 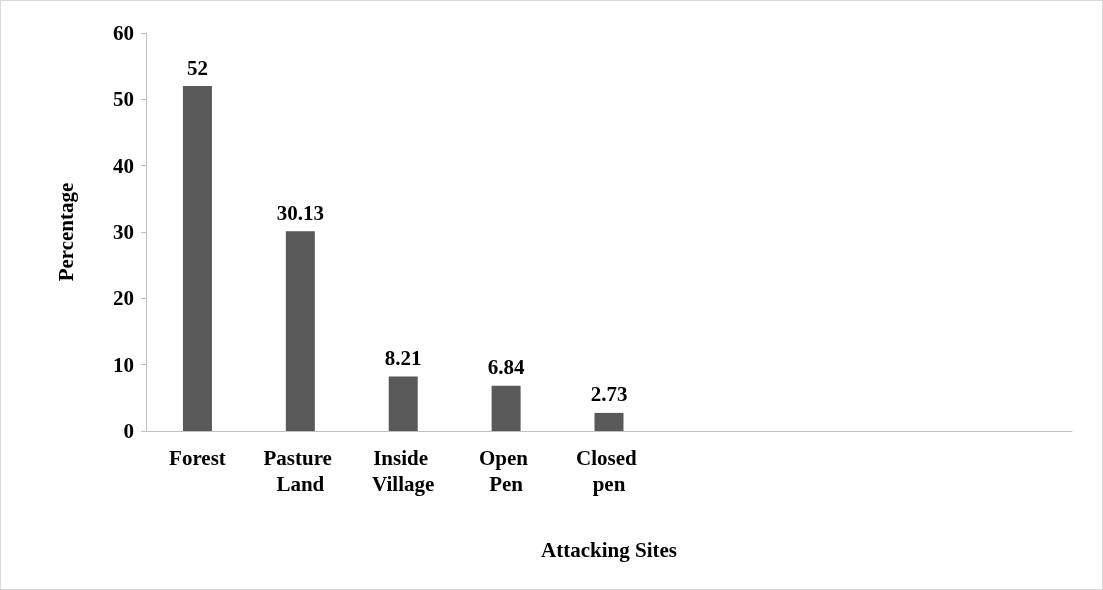 What do you see at coordinates (128, 431) in the screenshot?
I see `y-tick-label: 0` at bounding box center [128, 431].